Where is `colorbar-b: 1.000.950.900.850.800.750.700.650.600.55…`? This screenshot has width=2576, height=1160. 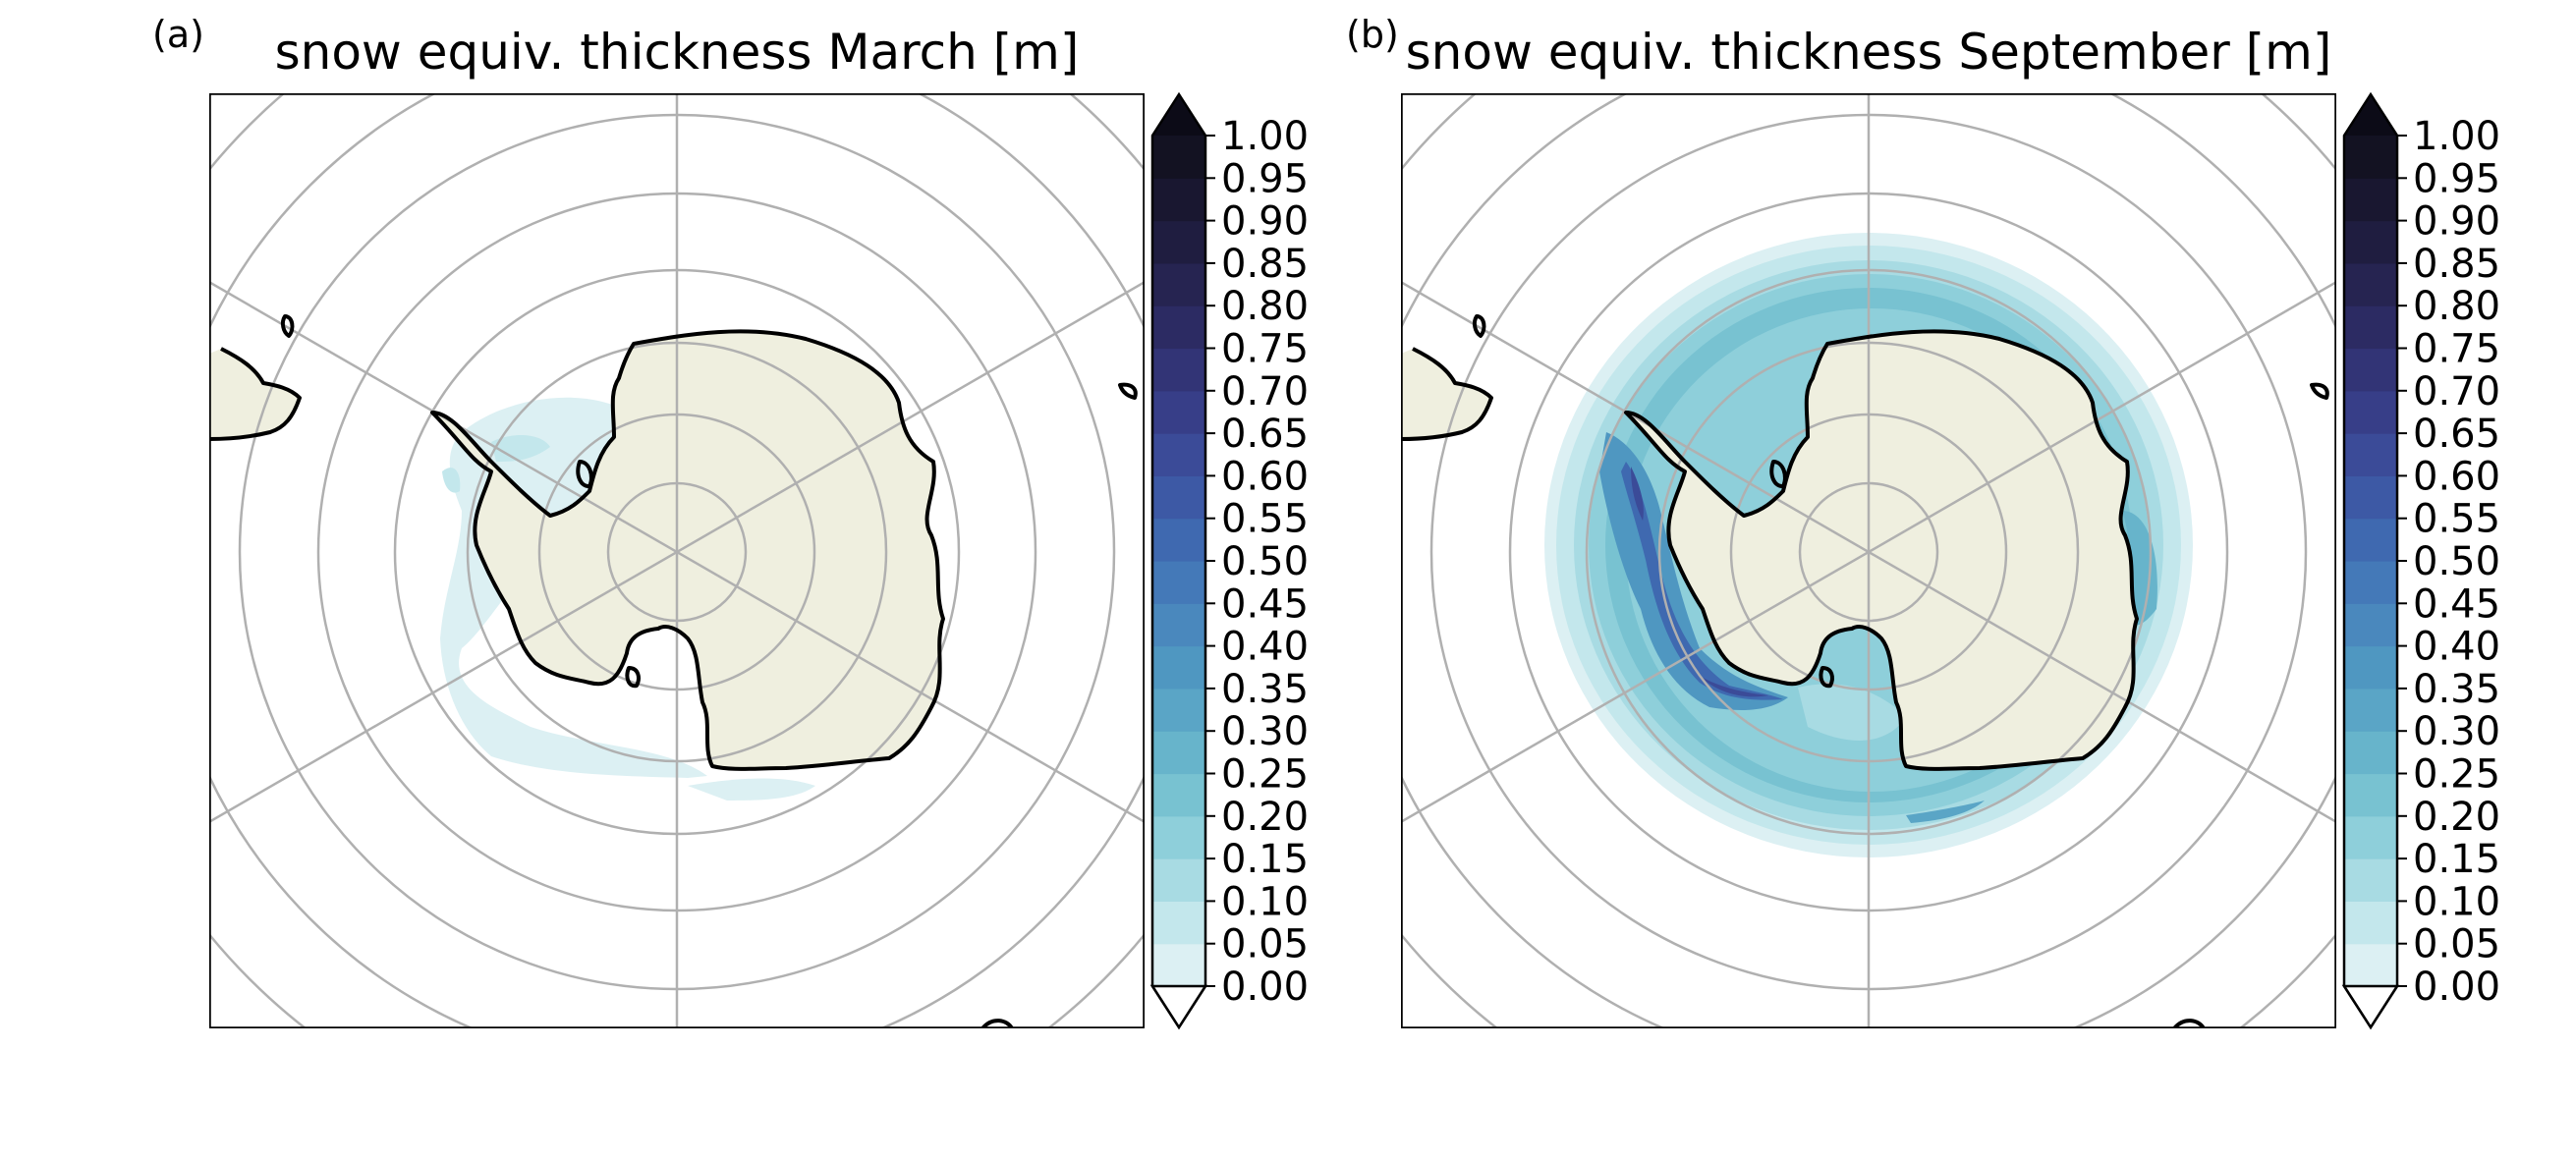 colorbar-b: 1.000.950.900.850.800.750.700.650.600.55… is located at coordinates (2420, 560).